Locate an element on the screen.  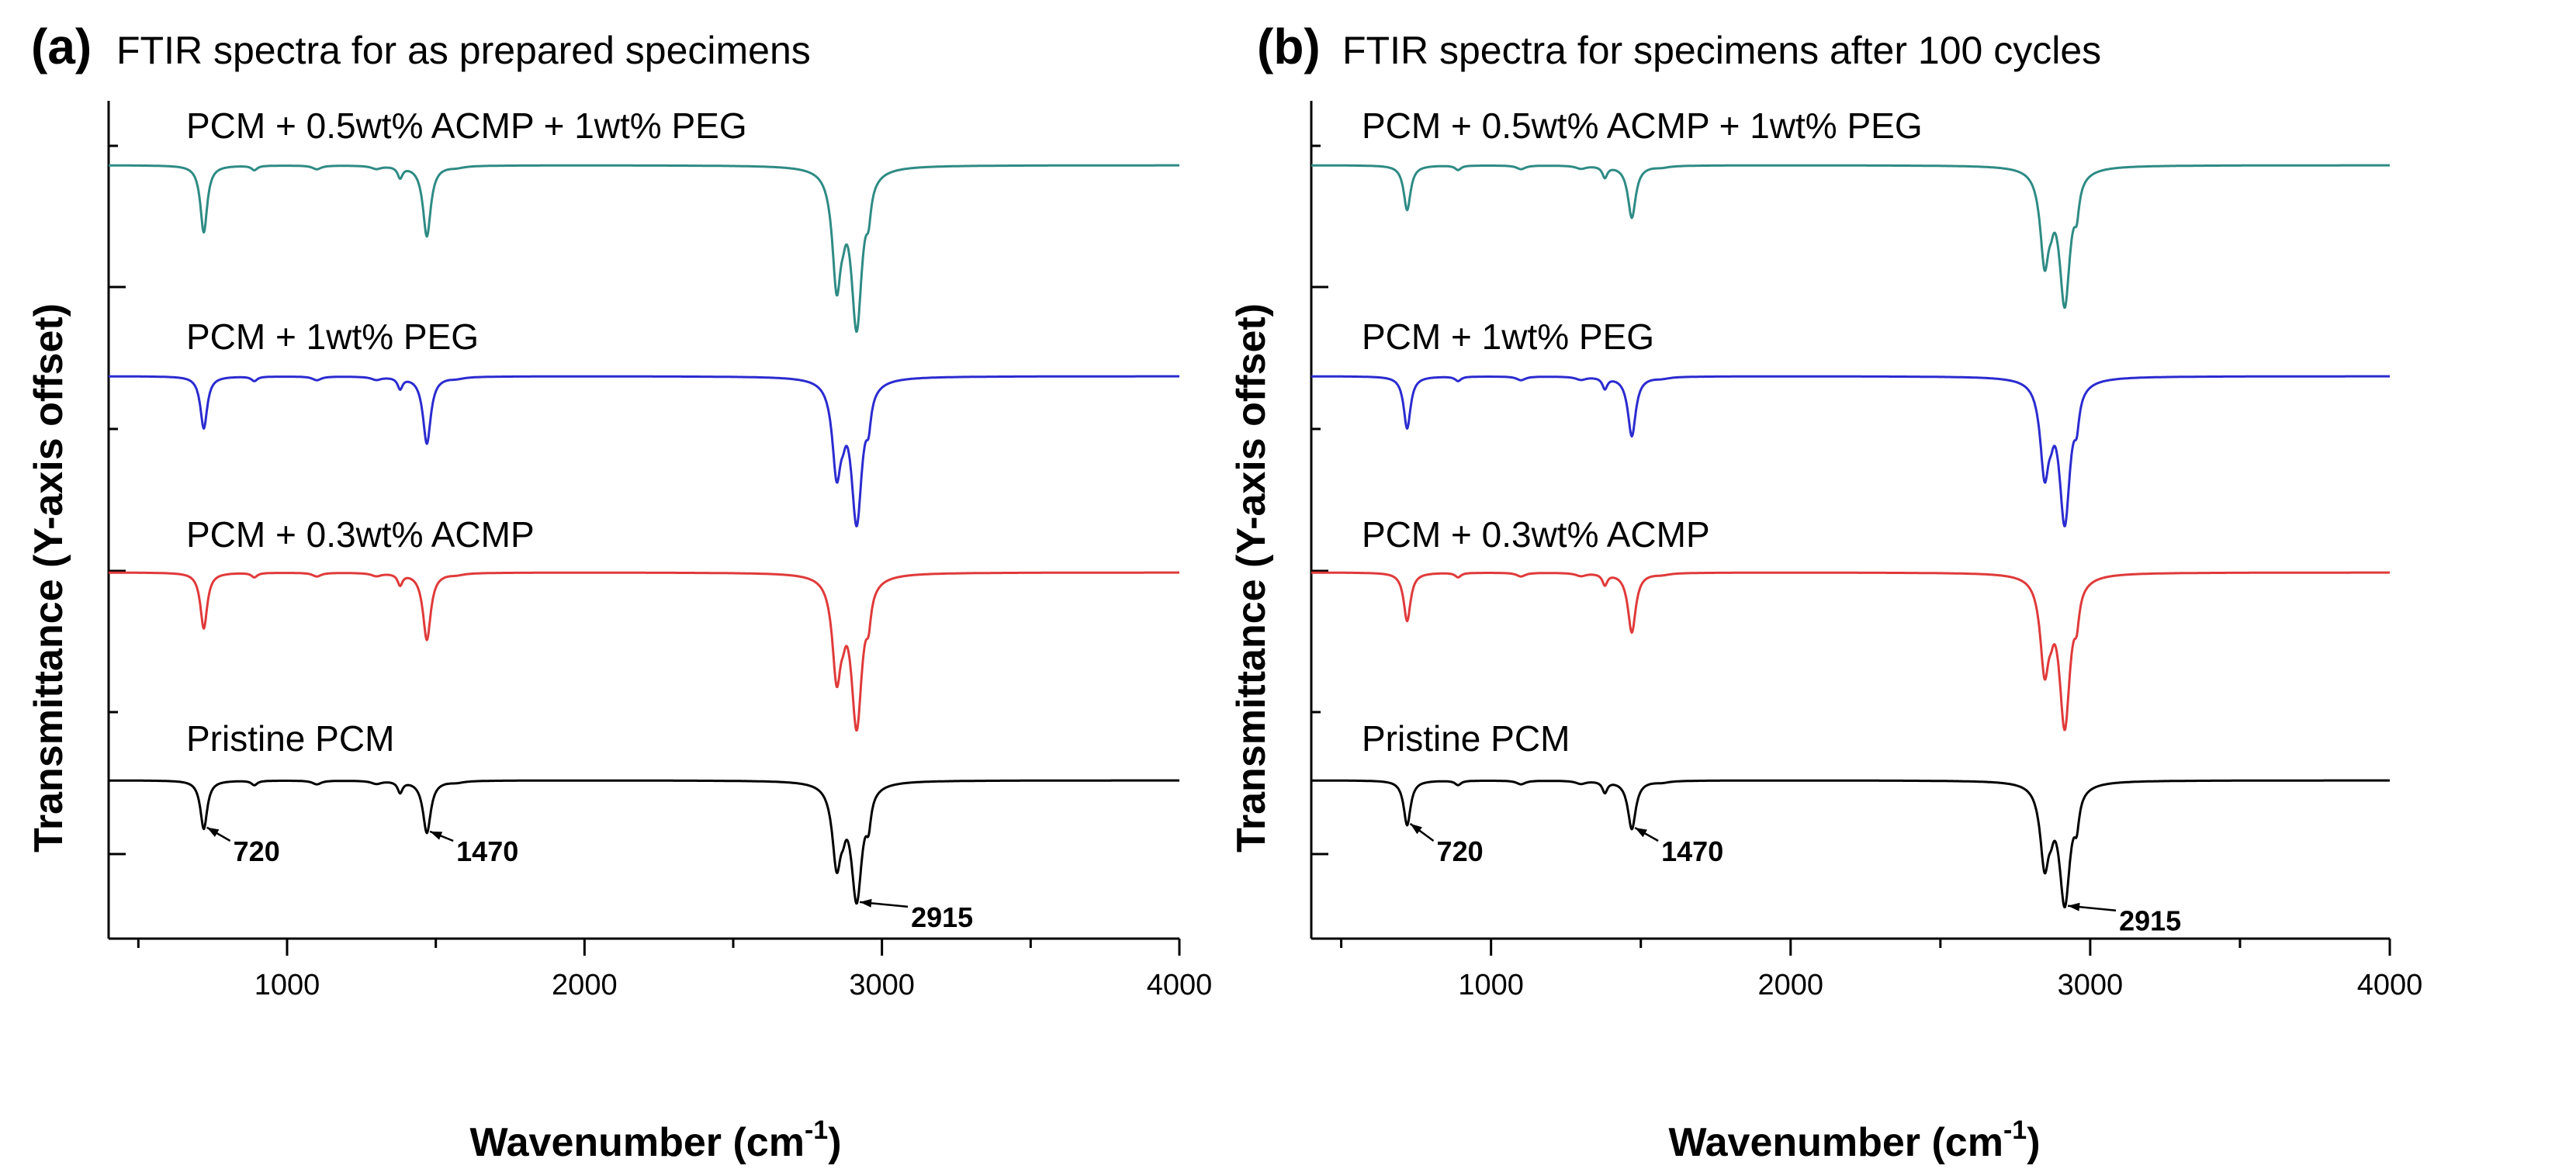
panel-b-x-axis-label: Wavenumber (cm-1) is located at coordinates (1854, 1140).